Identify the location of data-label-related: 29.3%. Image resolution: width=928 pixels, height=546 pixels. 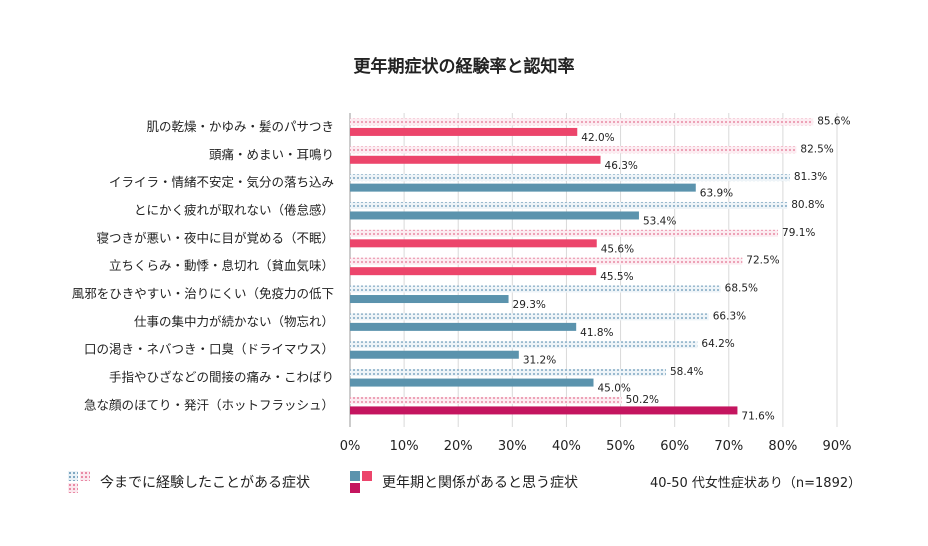
(529, 305).